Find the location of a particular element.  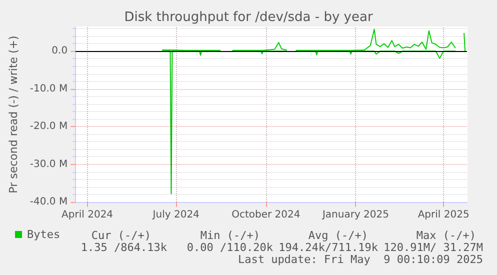

y-tick-label: 0.0 is located at coordinates (60, 51).